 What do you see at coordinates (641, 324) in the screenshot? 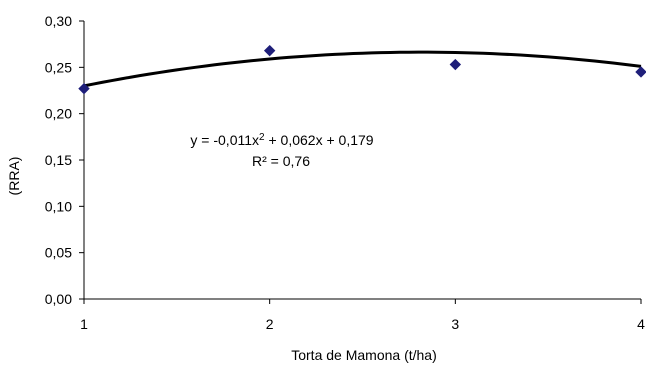
I see `x-tick-label: 4` at bounding box center [641, 324].